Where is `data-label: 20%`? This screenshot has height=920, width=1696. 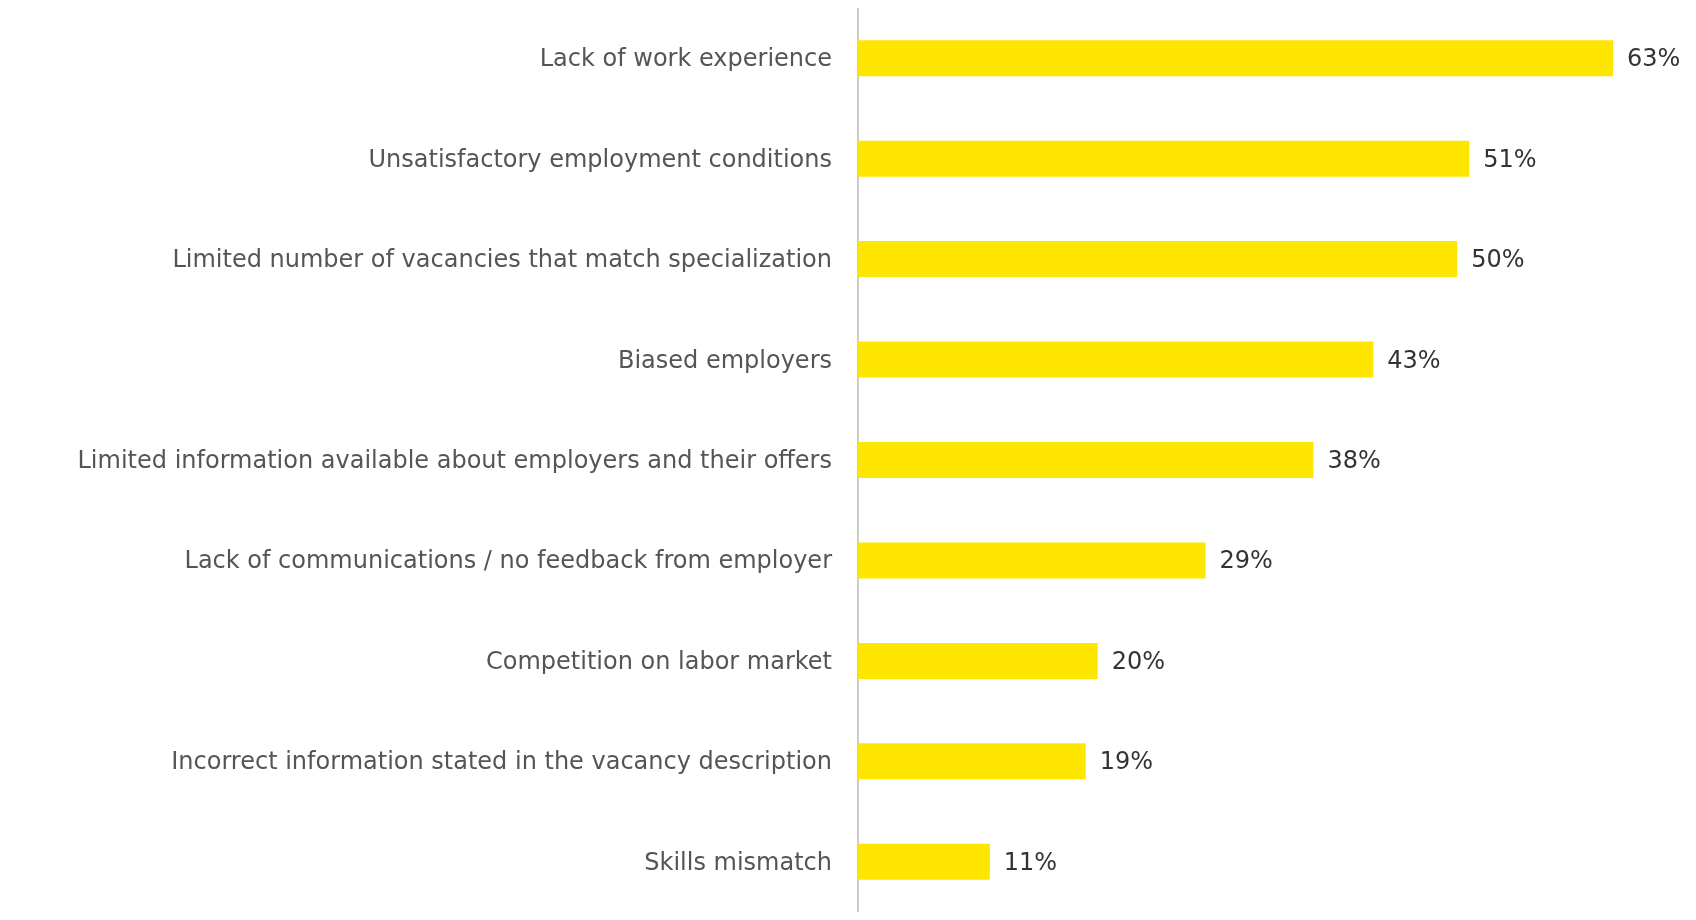
data-label: 20% is located at coordinates (1138, 660).